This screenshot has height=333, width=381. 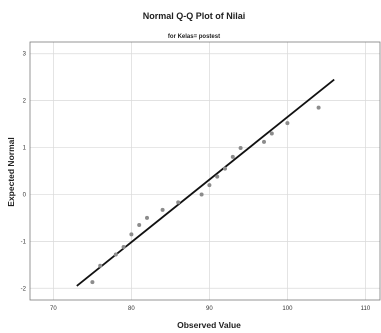 I want to click on chart-title: Normal Q-Q Plot of Nilai, so click(x=194, y=16).